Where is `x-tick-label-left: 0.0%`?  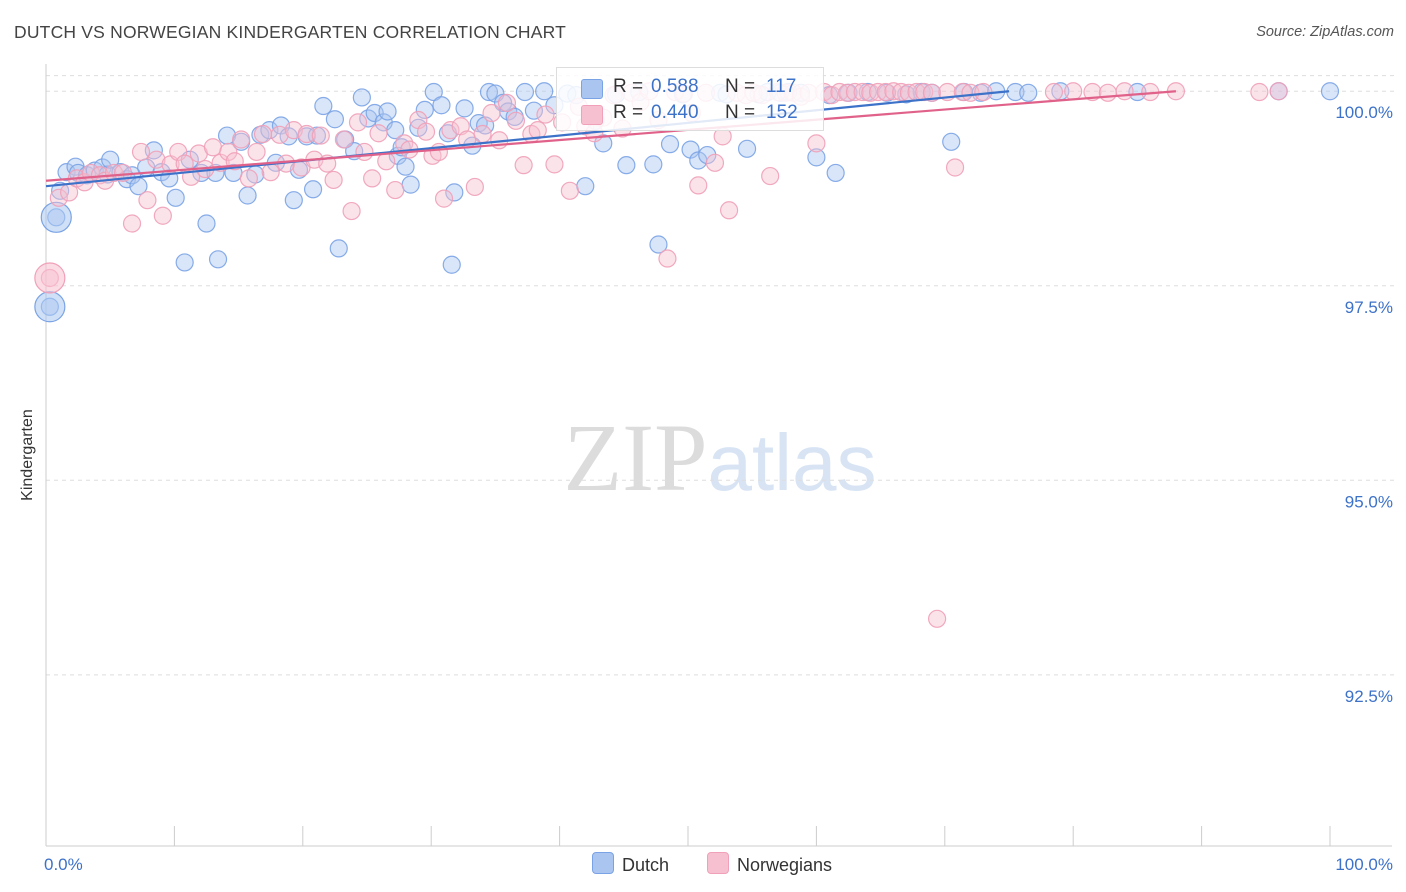 x-tick-label-left: 0.0% is located at coordinates (63, 864).